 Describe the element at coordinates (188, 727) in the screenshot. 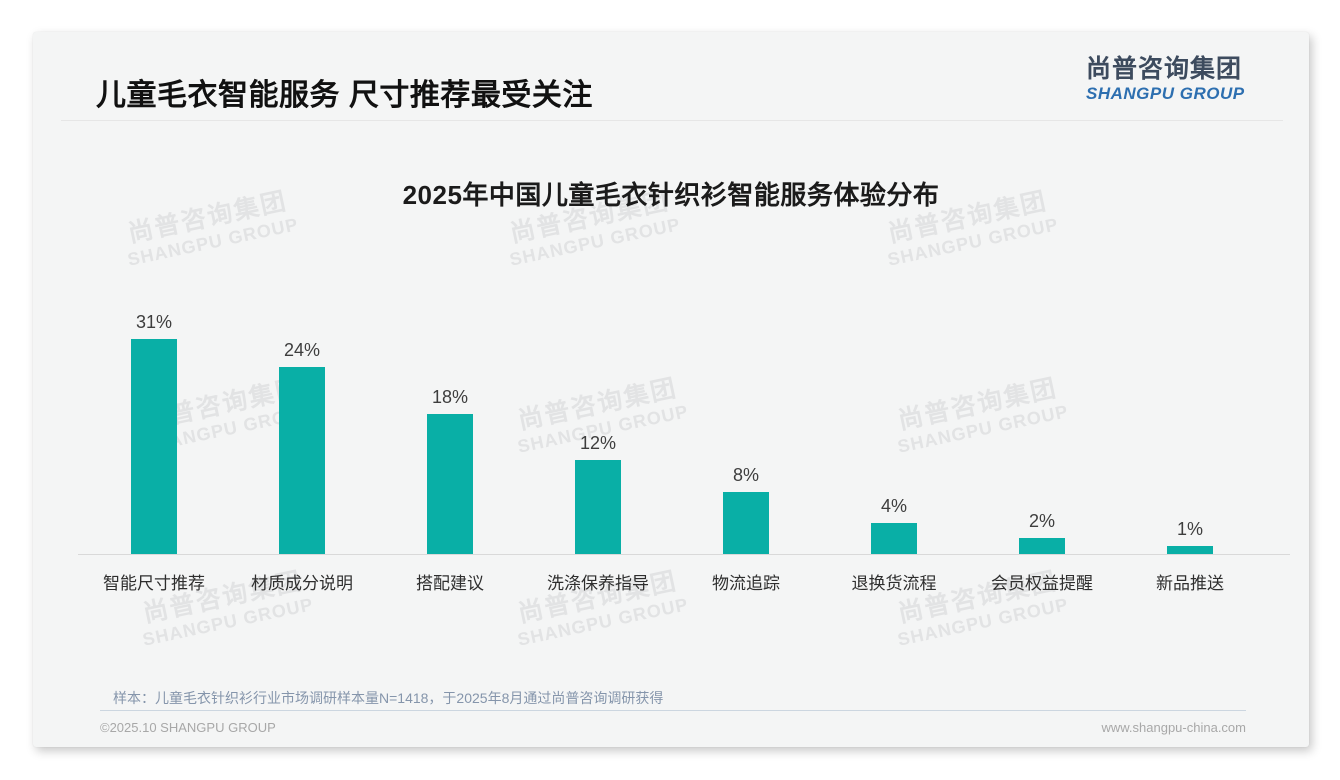

I see `copyright-text: ©2025.10 SHANGPU GROUP` at that location.